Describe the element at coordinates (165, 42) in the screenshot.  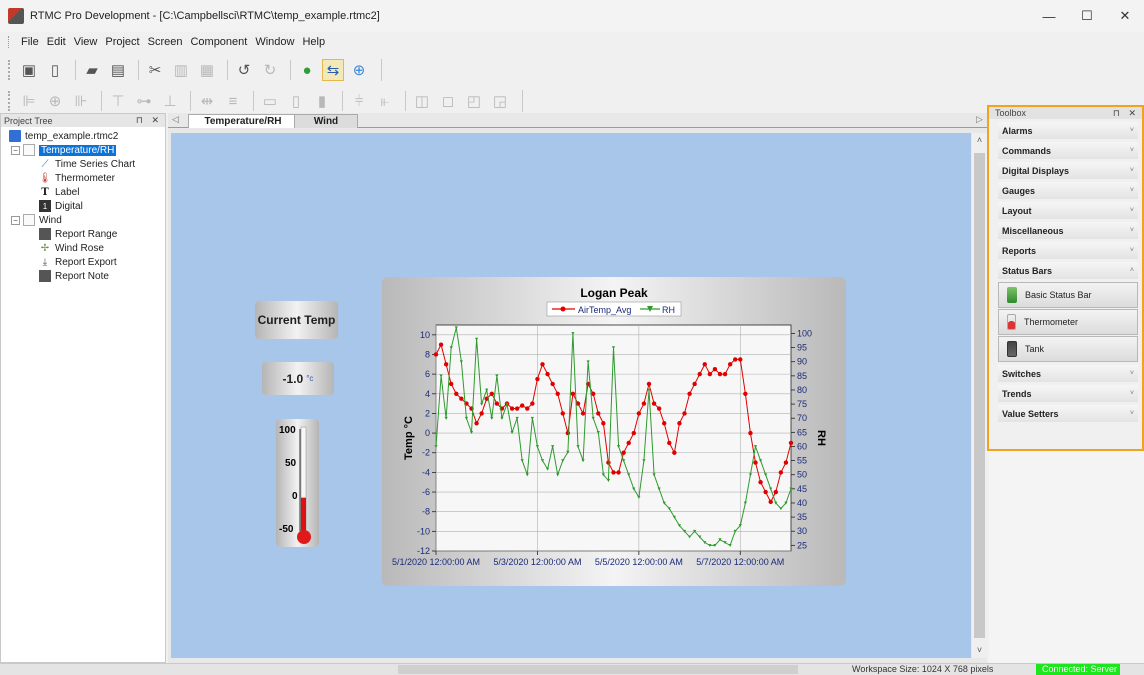
I see `menu-screen: Screen` at that location.